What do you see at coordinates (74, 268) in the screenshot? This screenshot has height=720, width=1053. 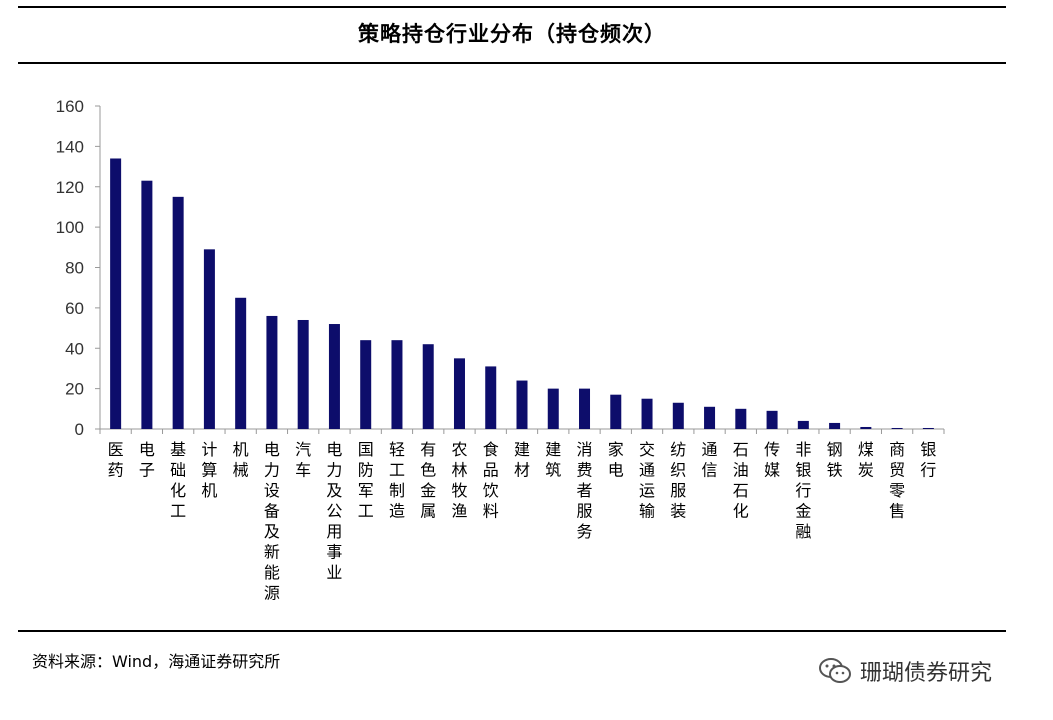 I see `y-tick-label: 80` at bounding box center [74, 268].